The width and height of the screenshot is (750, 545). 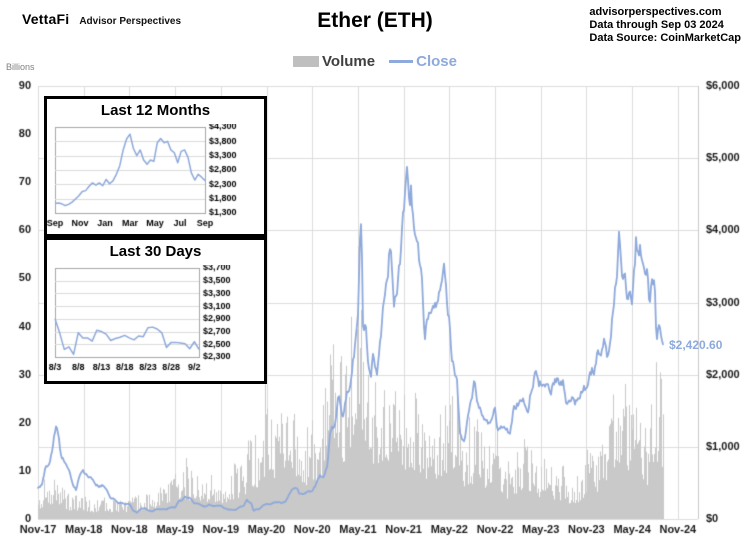 I want to click on volume-swatch-icon, so click(x=306, y=61).